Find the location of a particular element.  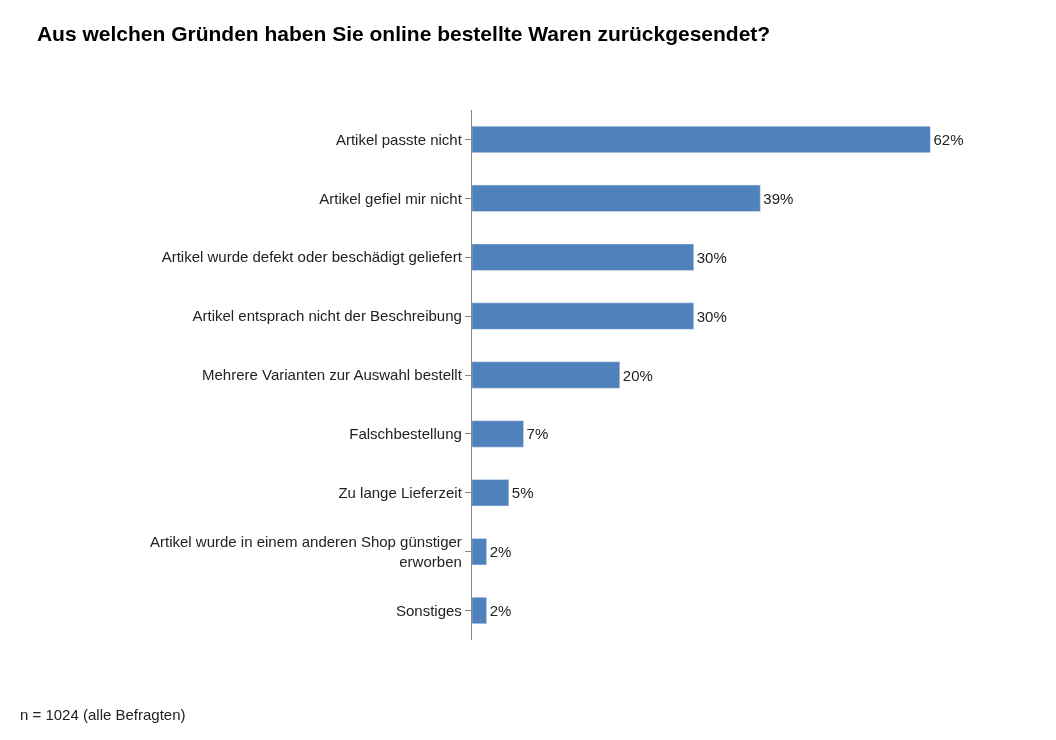

y-tick-label: Sonstiges is located at coordinates (428, 610).